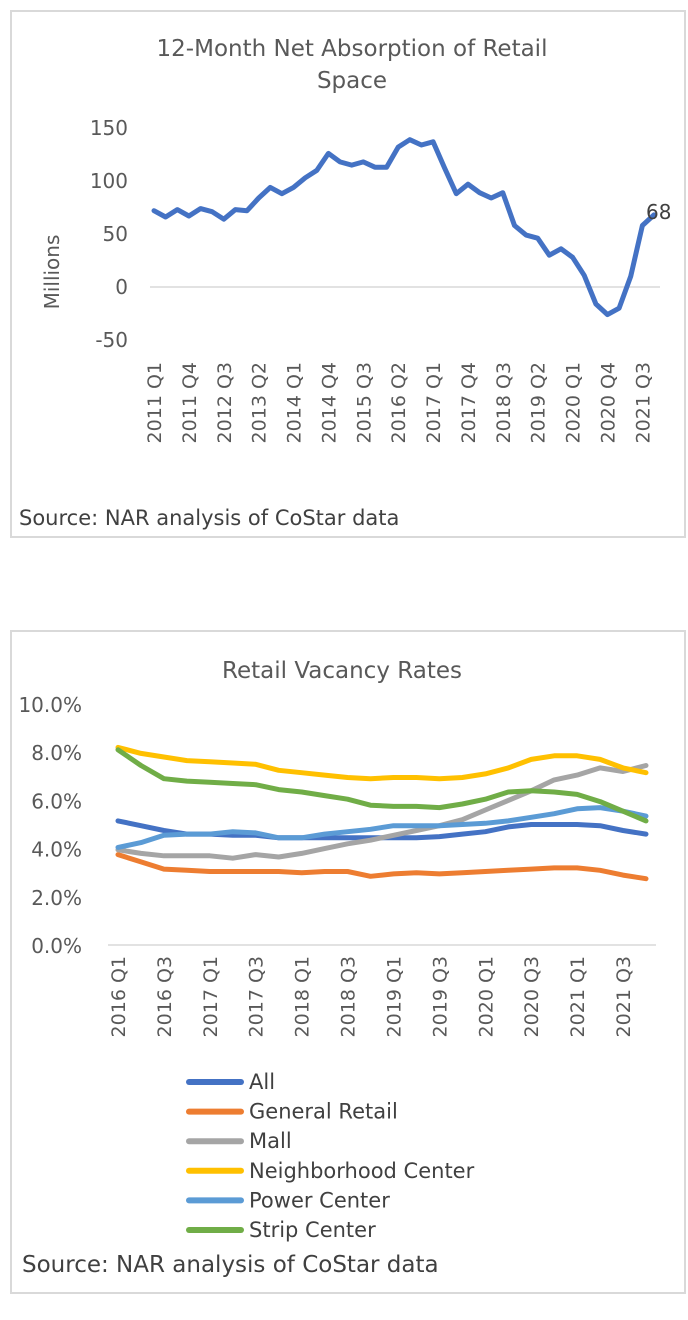 The height and width of the screenshot is (1320, 688). Describe the element at coordinates (382, 763) in the screenshot. I see `series-line-neighborhood-center` at that location.